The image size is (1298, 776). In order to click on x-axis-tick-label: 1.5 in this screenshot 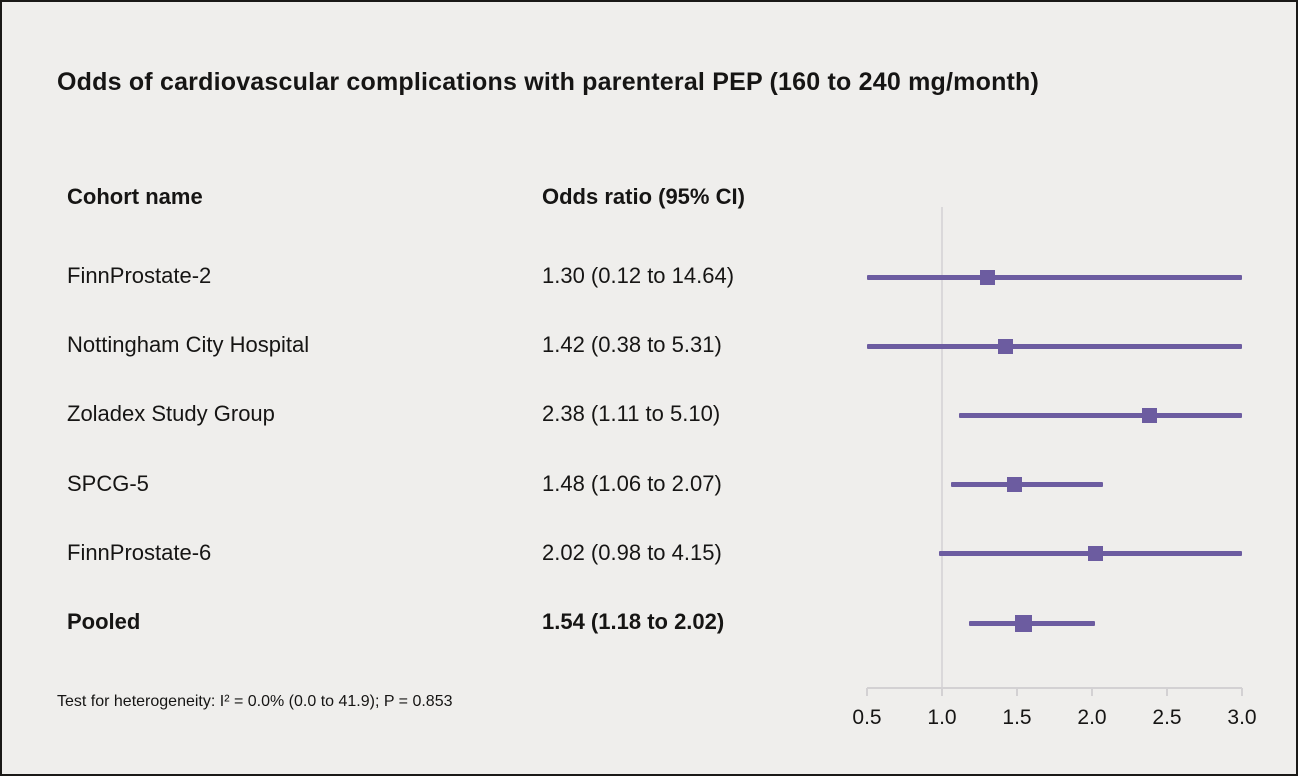, I will do `click(1017, 717)`.